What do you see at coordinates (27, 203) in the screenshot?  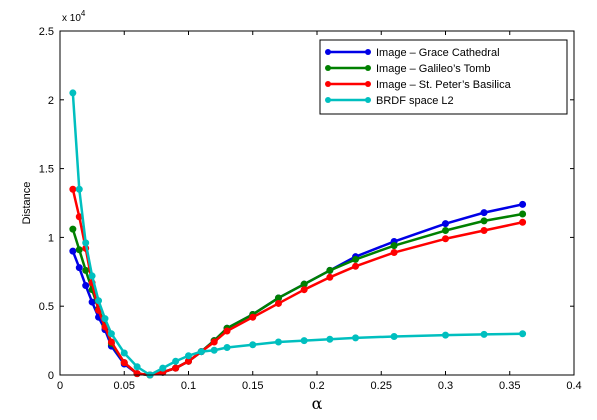 I see `y-axis-label: Distance` at bounding box center [27, 203].